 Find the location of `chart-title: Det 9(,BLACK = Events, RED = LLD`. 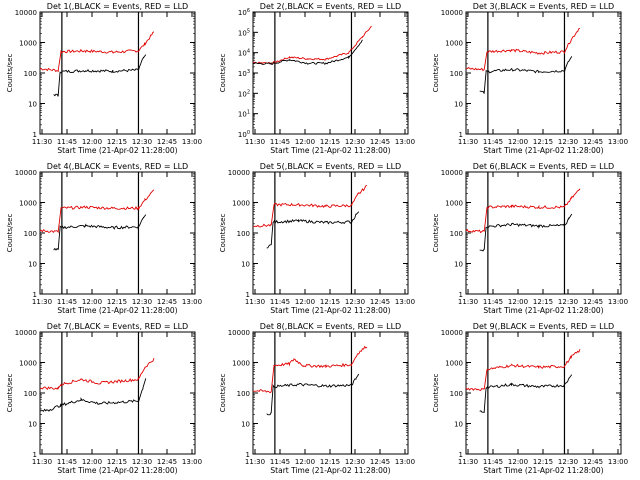

chart-title: Det 9(,BLACK = Events, RED = LLD is located at coordinates (543, 326).